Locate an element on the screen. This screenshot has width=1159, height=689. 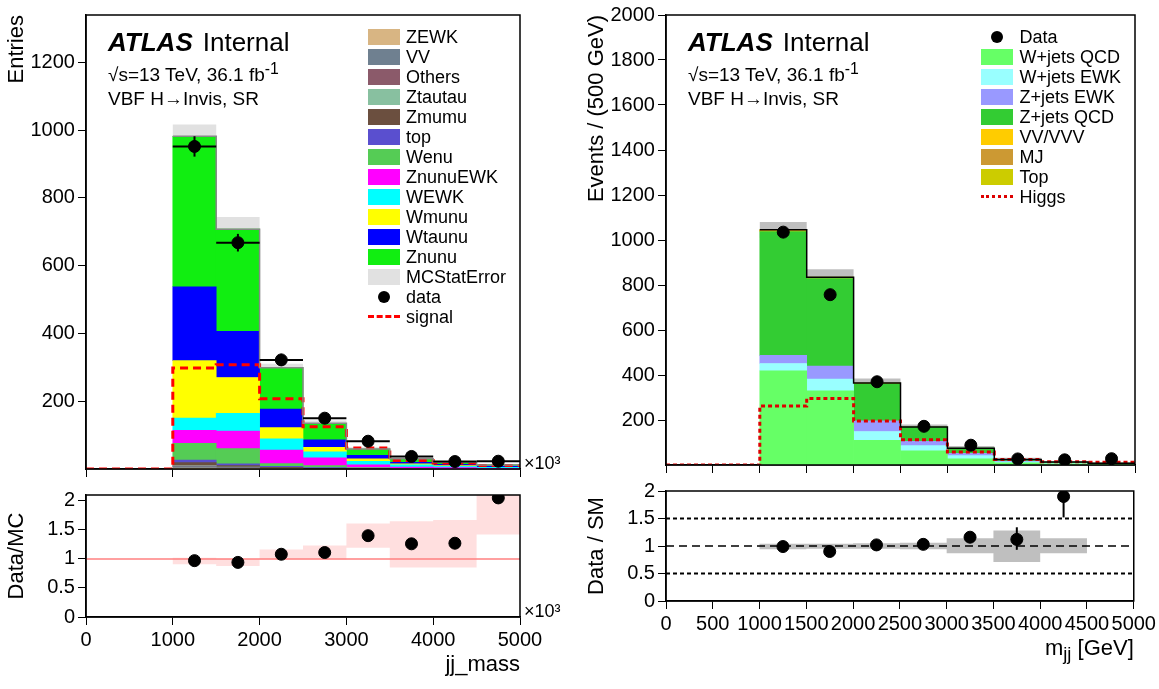
legend-label: Z+jets QCD is located at coordinates (1067, 117).